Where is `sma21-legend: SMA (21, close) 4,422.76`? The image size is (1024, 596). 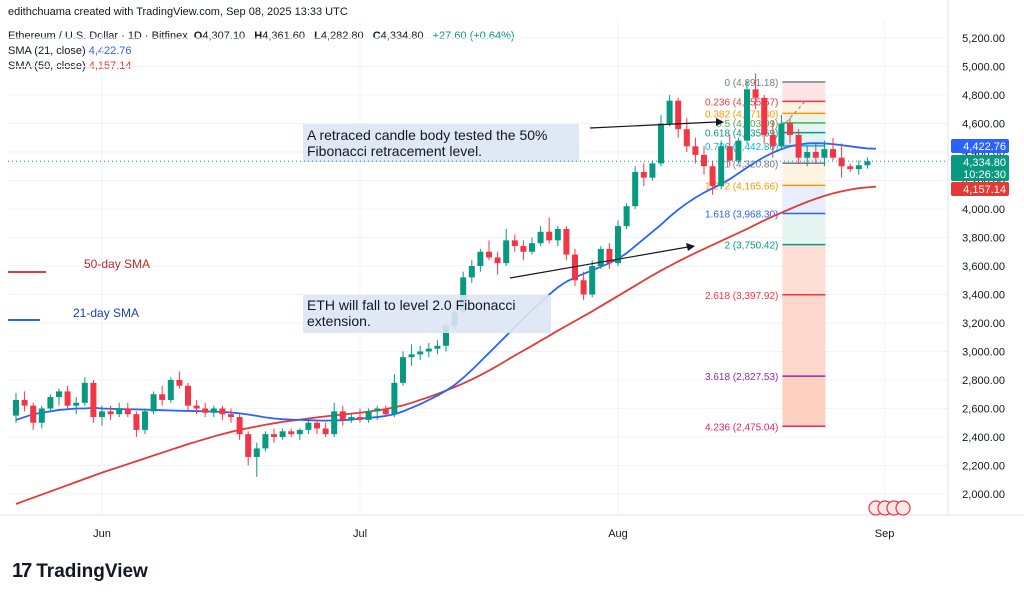 sma21-legend: SMA (21, close) 4,422.76 is located at coordinates (70, 51).